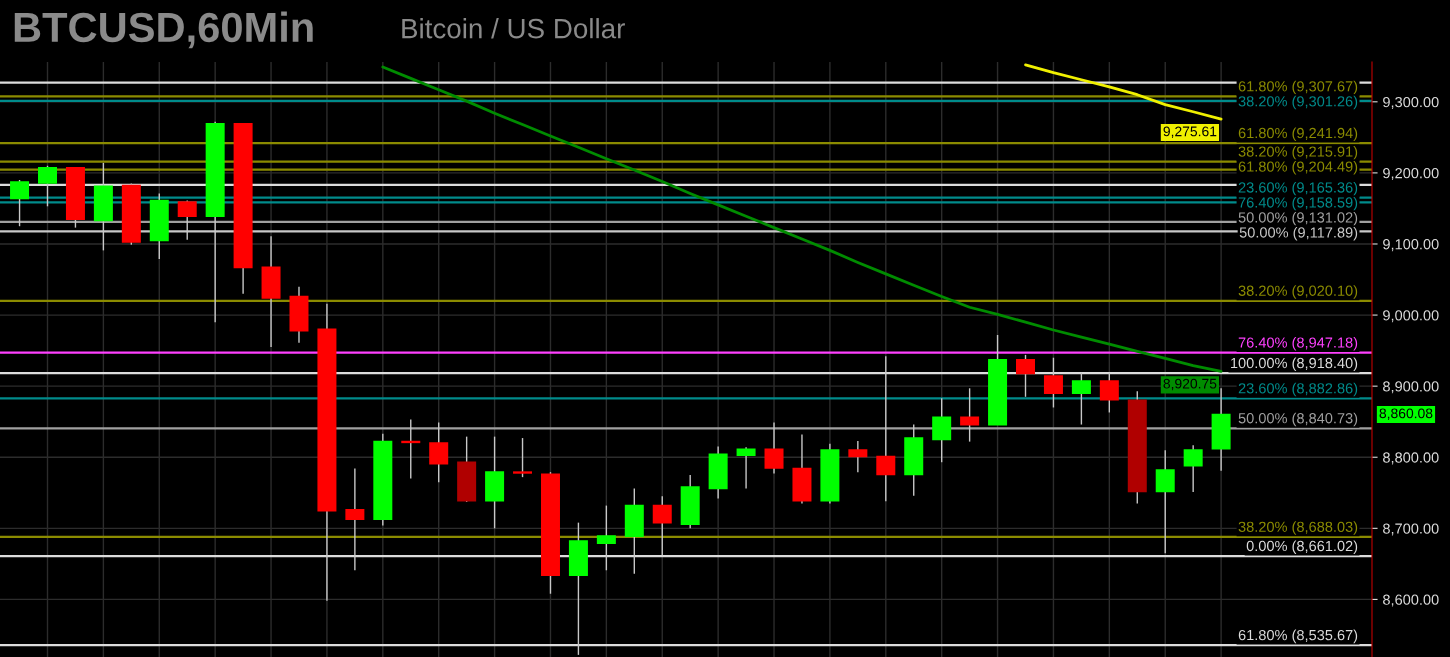 Image resolution: width=1450 pixels, height=657 pixels. Describe the element at coordinates (1298, 389) in the screenshot. I see `ref-line-label: 23.60% (8,882.86)` at that location.